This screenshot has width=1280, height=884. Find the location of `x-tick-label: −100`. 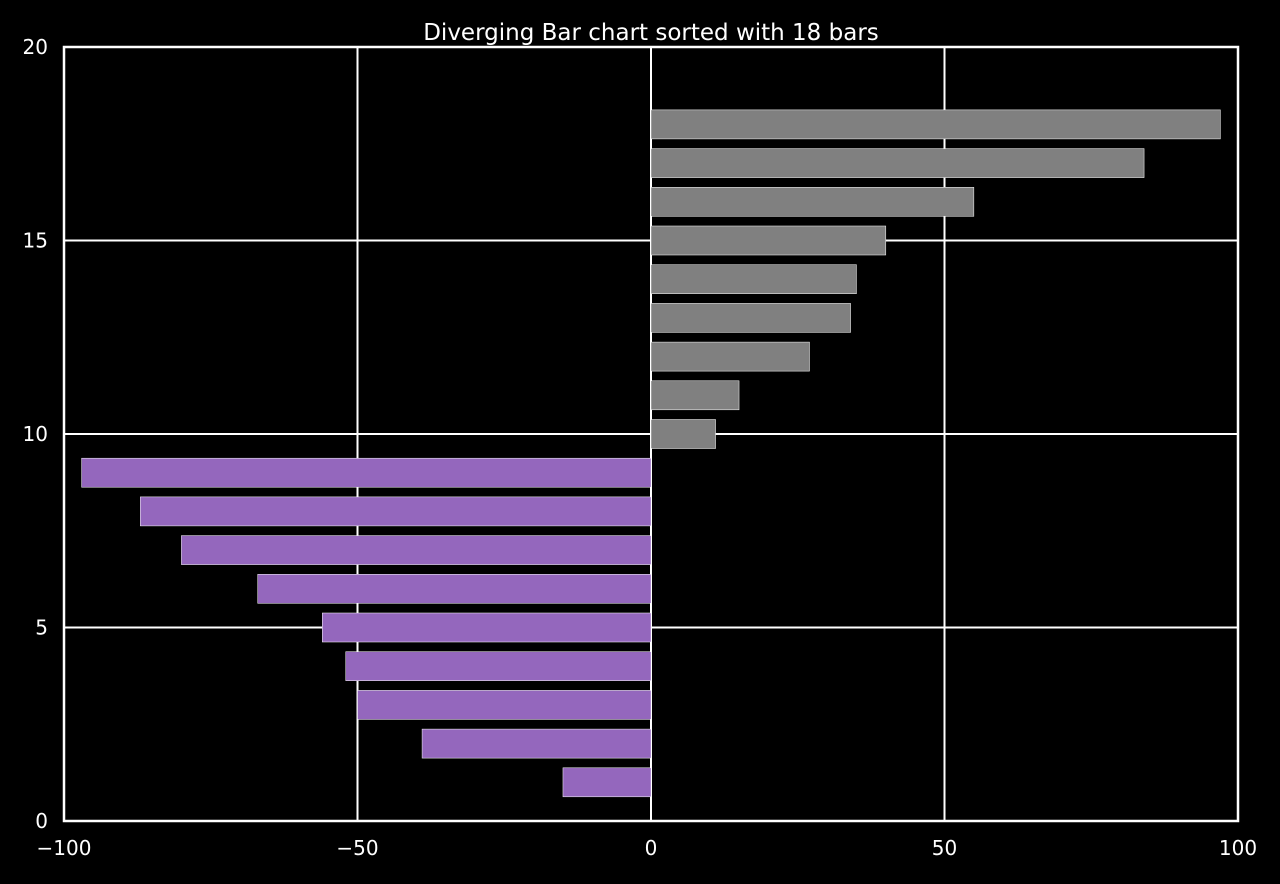

x-tick-label: −100 is located at coordinates (64, 848).